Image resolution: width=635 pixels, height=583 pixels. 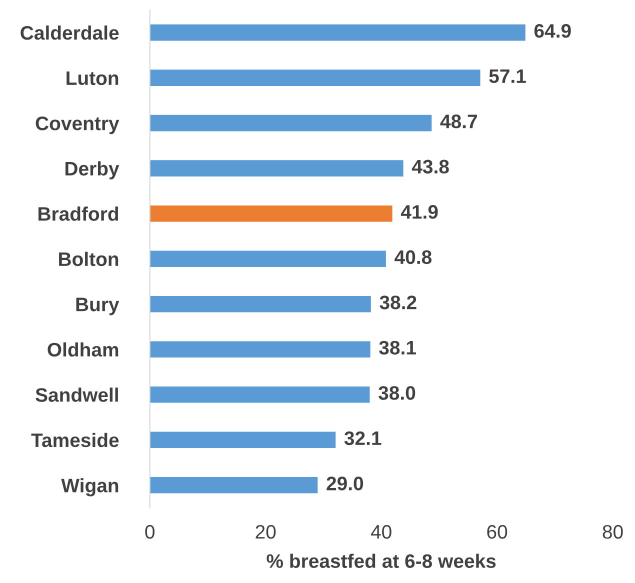 I want to click on x-tick-label: 0, so click(x=150, y=531).